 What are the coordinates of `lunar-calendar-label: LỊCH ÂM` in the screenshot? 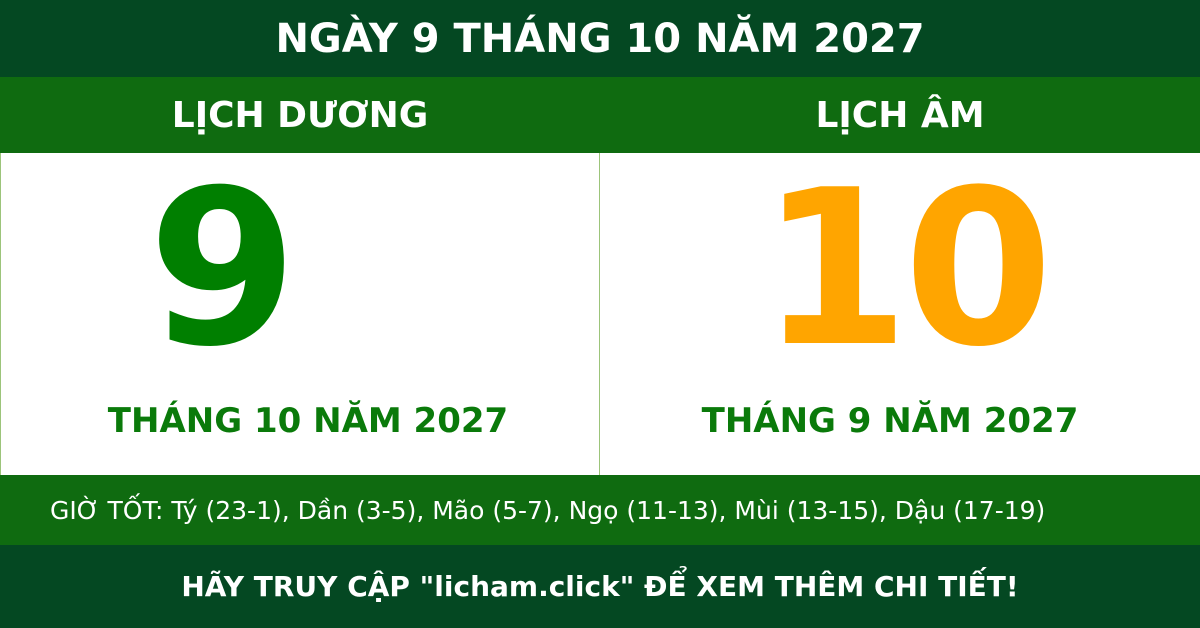 It's located at (900, 115).